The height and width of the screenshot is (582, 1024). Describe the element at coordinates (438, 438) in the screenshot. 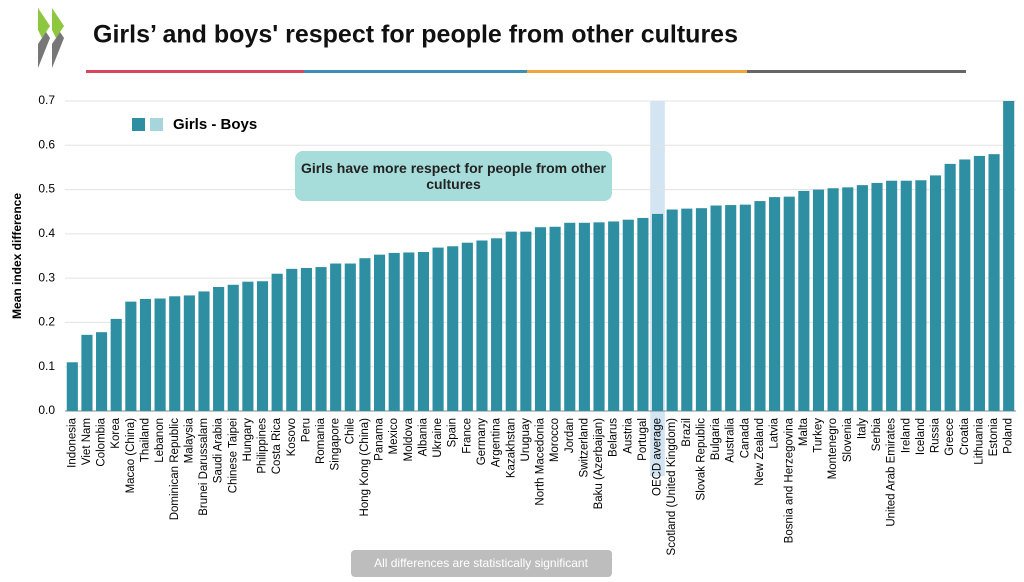

I see `x-tick-label: Ukraine` at that location.